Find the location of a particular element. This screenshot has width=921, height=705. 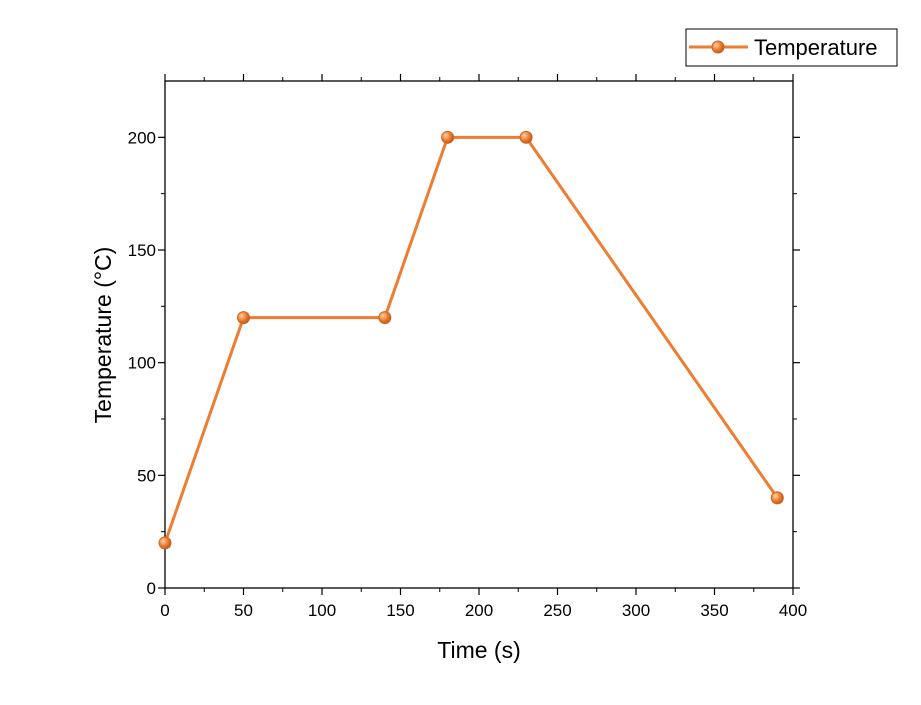

y-tick-label: 150 is located at coordinates (142, 250).